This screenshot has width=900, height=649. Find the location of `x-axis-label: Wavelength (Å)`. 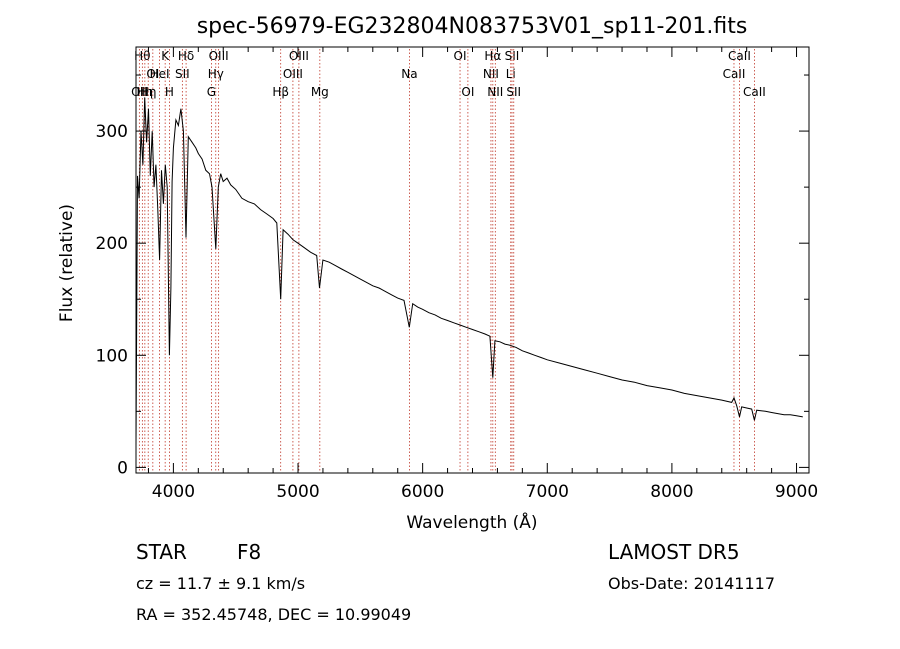

x-axis-label: Wavelength (Å) is located at coordinates (471, 522).